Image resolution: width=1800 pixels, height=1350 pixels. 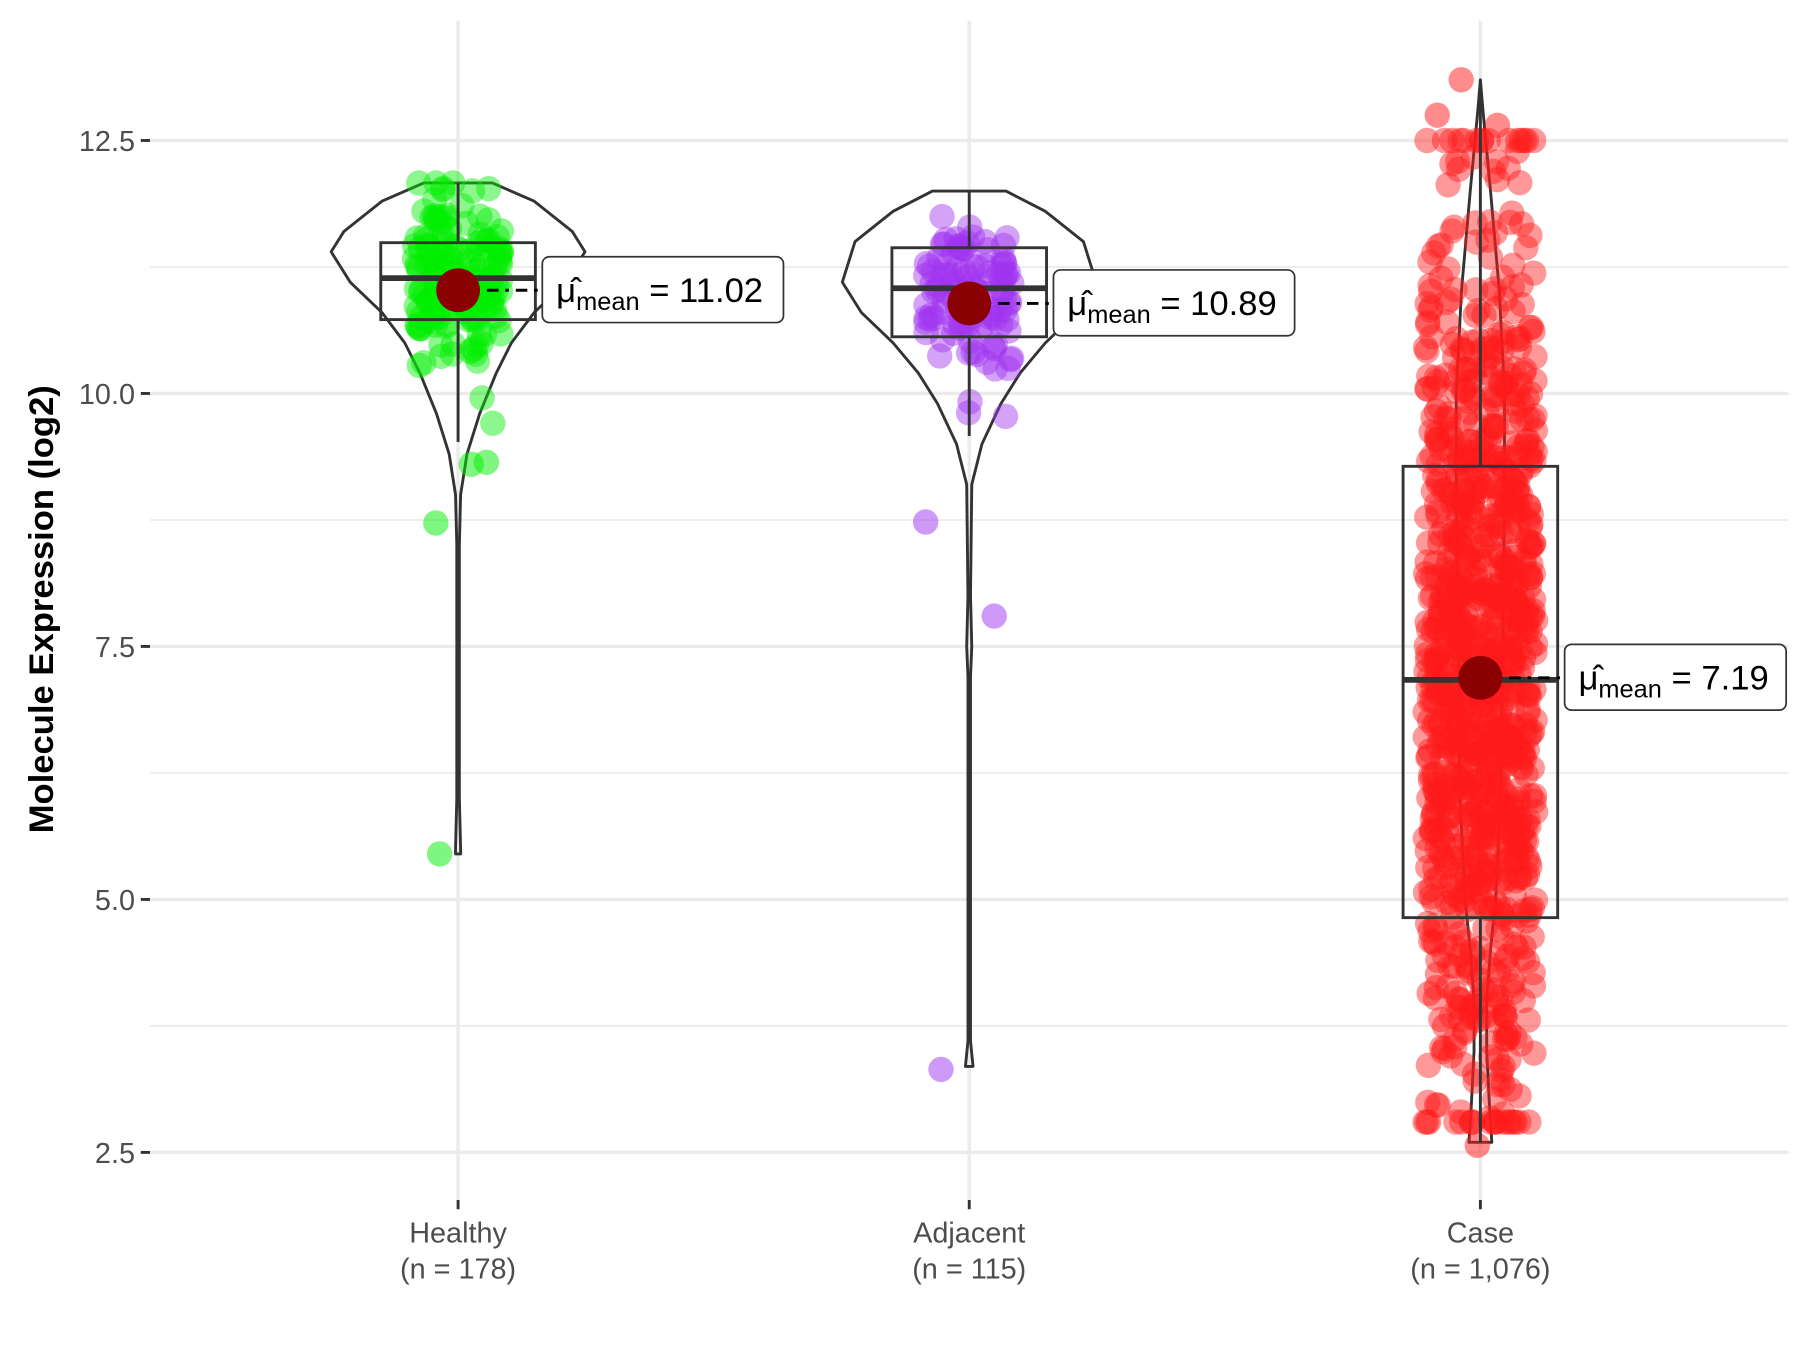 What do you see at coordinates (969, 1269) in the screenshot?
I see `x-tick-count: (n = 115)` at bounding box center [969, 1269].